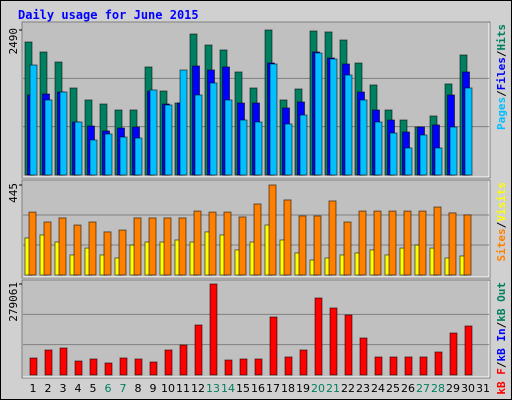 This screenshot has height=400, width=512. I want to click on x-tick-label: 23, so click(363, 388).